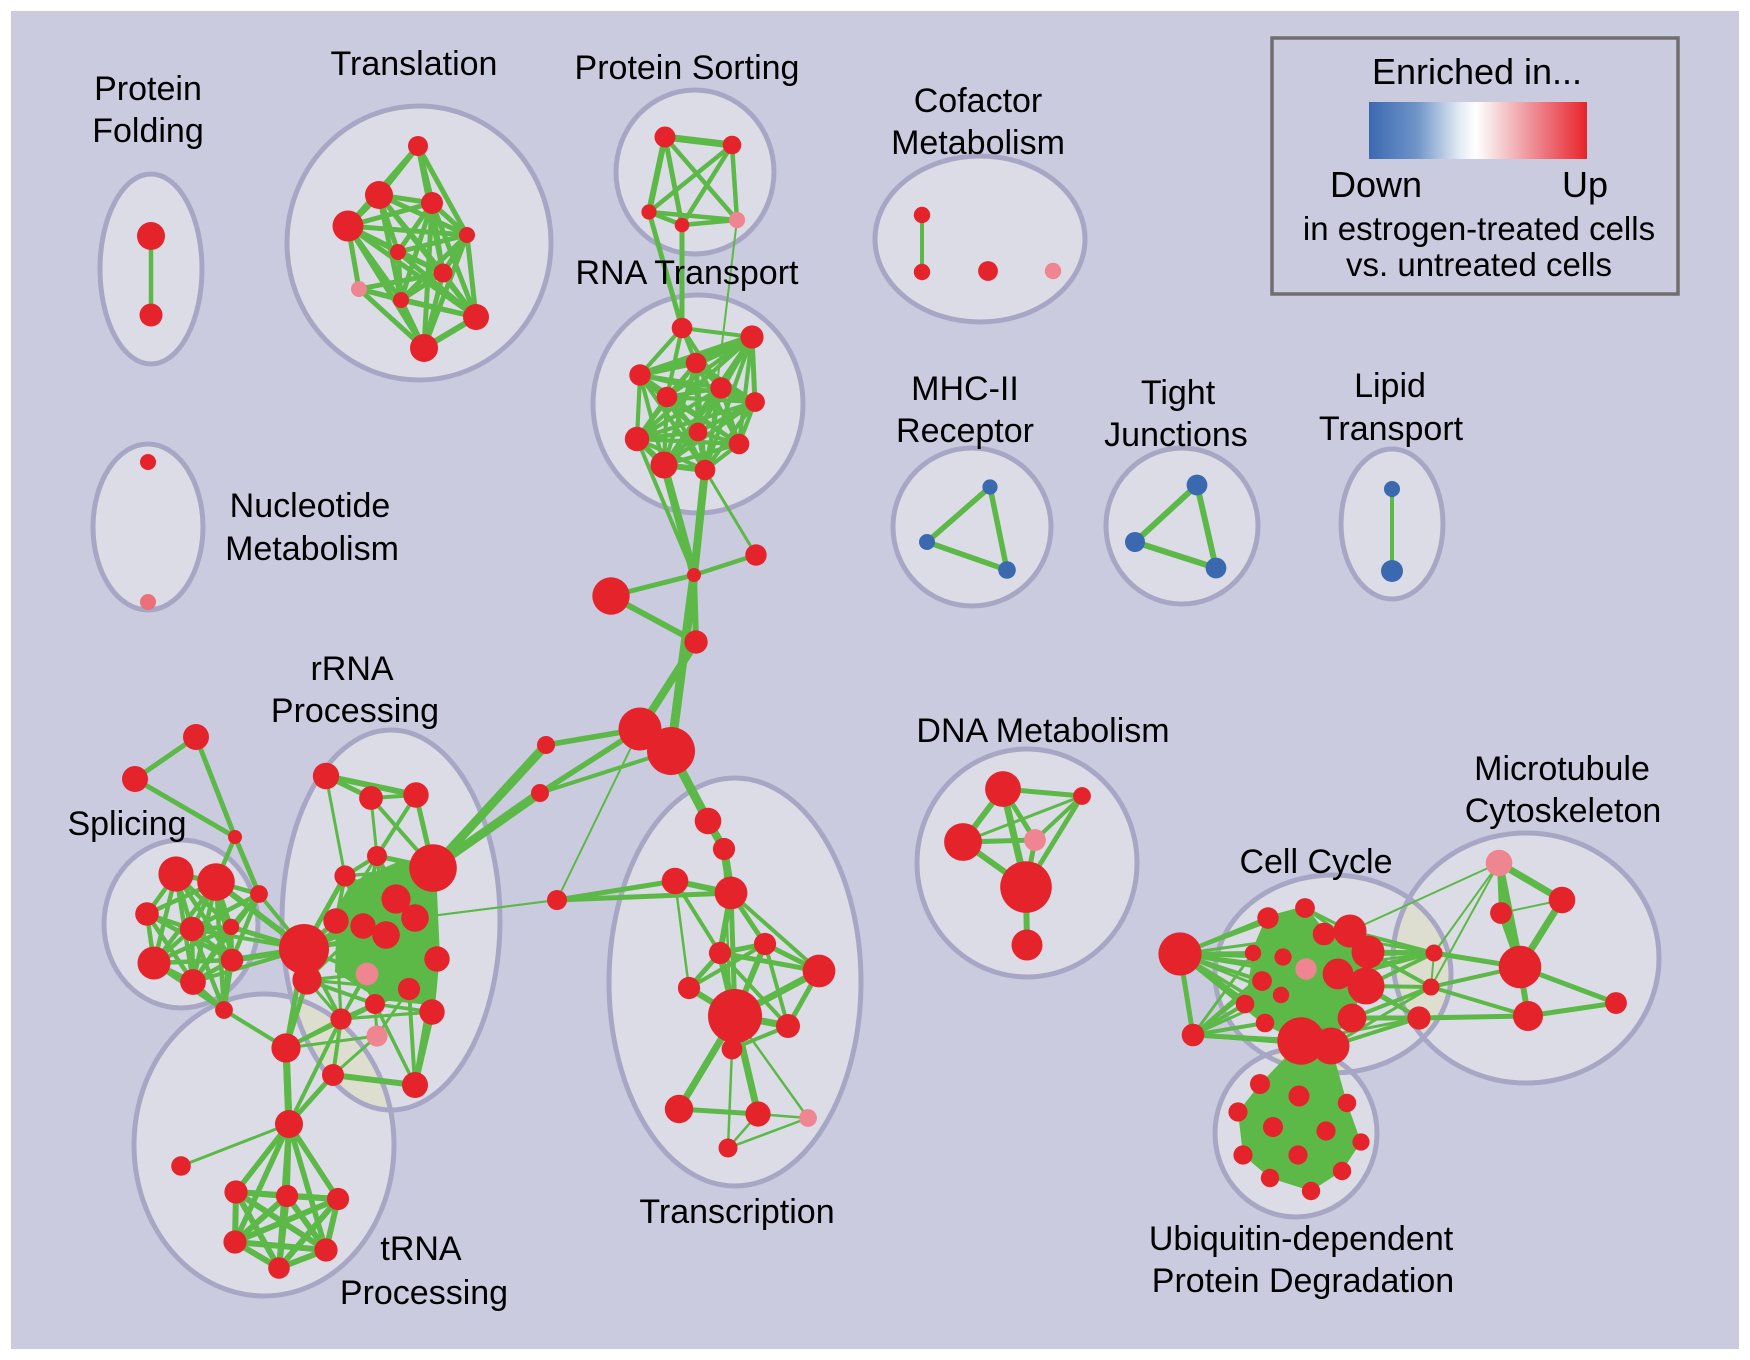 Image resolution: width=1750 pixels, height=1360 pixels. I want to click on svg-text: Transcription, so click(736, 1212).